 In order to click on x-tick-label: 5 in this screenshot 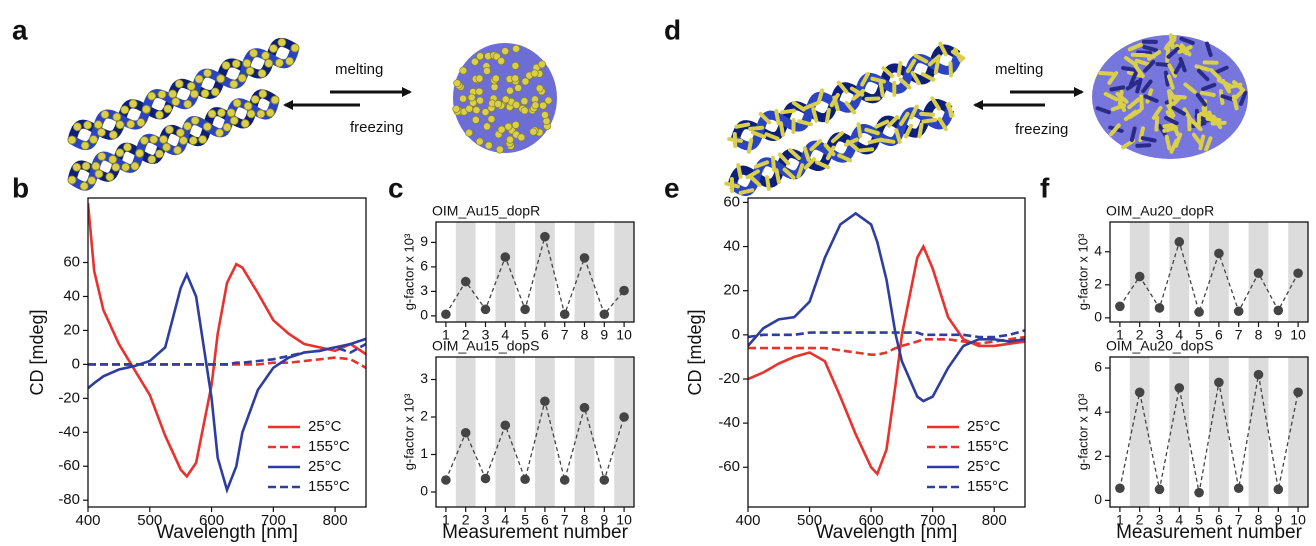, I will do `click(1199, 335)`.